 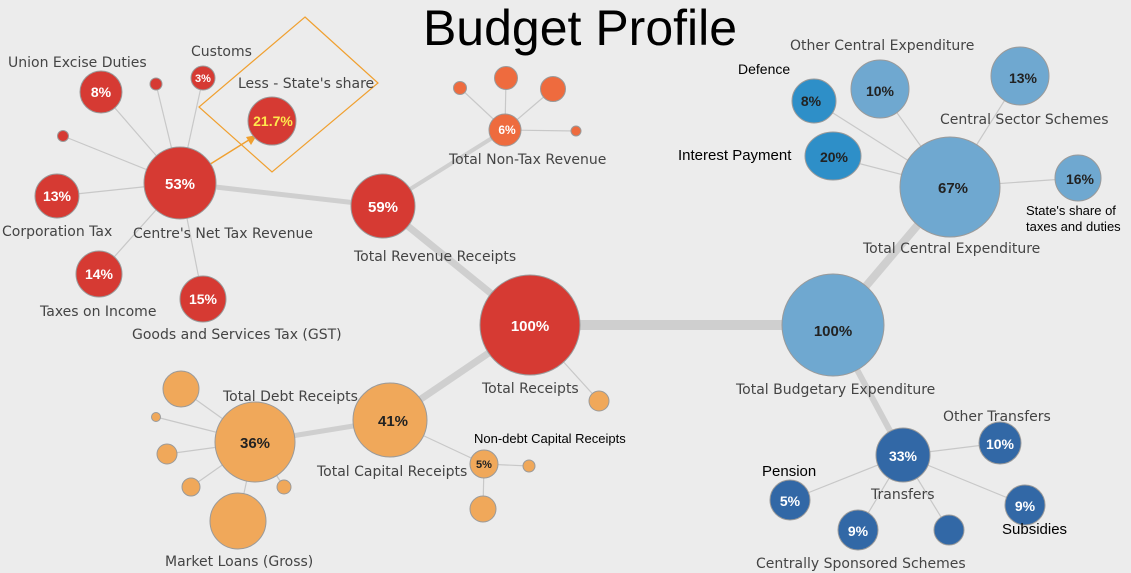 I want to click on bubble-total-non-tax-revenue, so click(x=505, y=130).